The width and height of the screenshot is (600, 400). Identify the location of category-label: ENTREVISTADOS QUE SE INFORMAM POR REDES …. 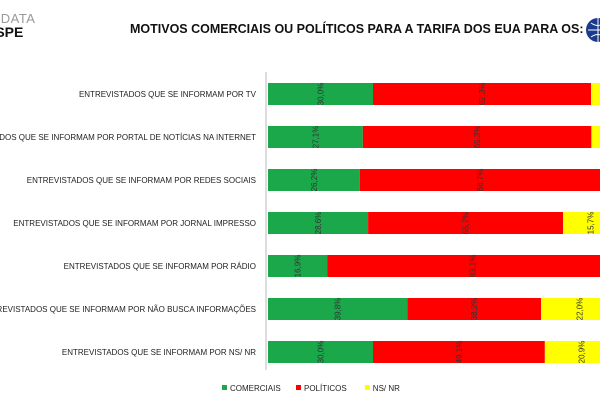
(141, 180).